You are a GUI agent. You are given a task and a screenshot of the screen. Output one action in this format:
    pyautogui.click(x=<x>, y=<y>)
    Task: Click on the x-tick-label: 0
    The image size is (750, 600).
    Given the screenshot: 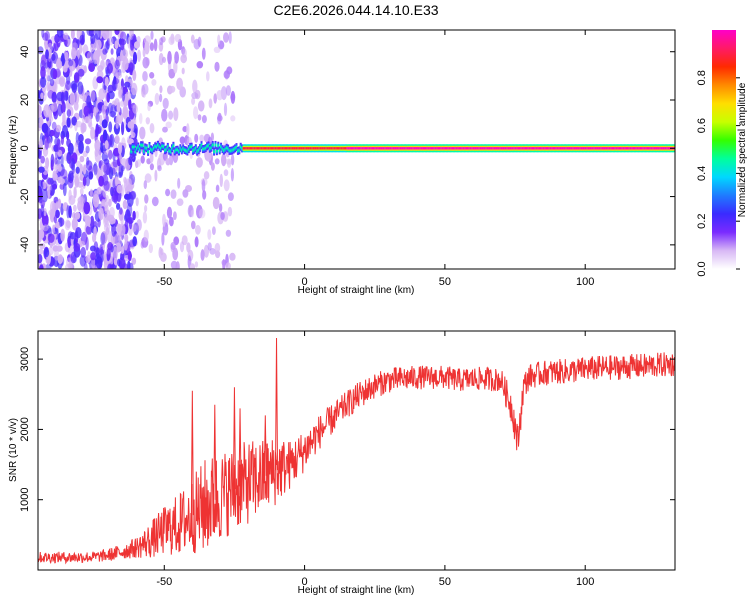 What is the action you would take?
    pyautogui.click(x=305, y=582)
    